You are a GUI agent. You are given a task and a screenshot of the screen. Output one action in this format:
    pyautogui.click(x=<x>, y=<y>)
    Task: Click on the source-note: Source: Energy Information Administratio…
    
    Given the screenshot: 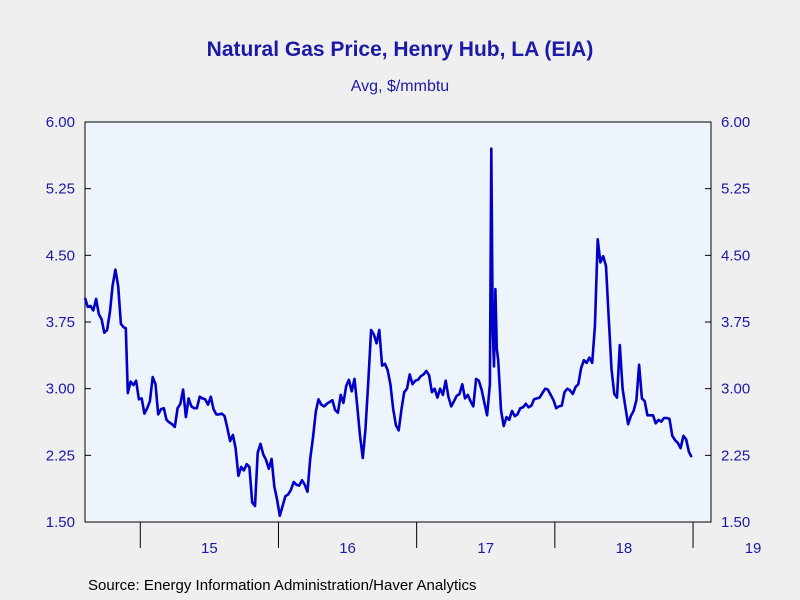 What is the action you would take?
    pyautogui.click(x=282, y=585)
    